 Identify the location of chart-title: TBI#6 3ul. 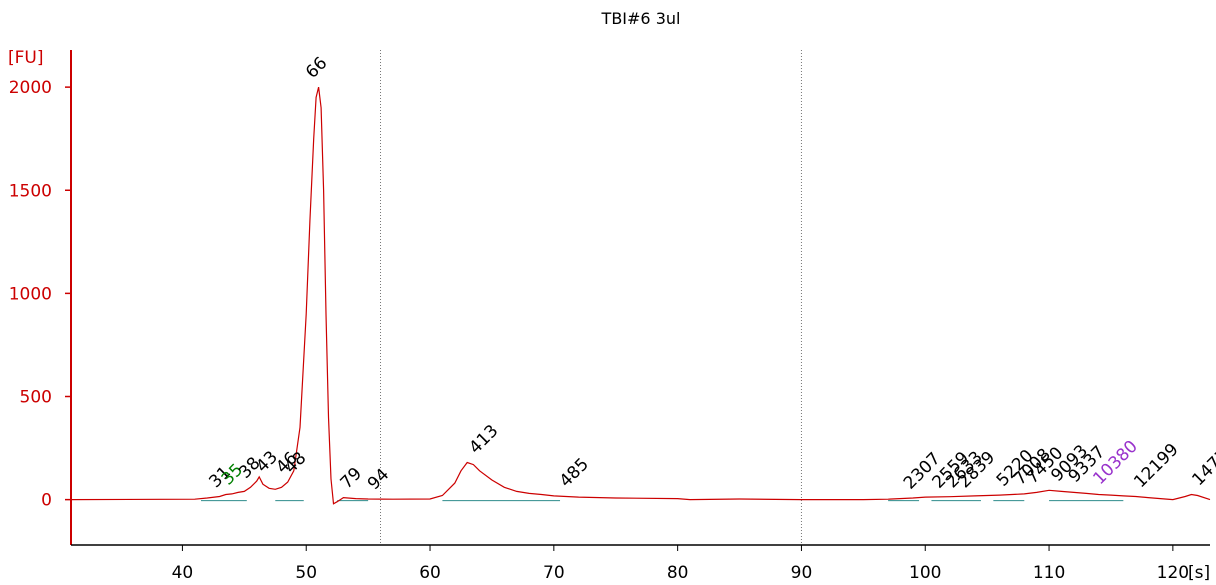
(641, 18).